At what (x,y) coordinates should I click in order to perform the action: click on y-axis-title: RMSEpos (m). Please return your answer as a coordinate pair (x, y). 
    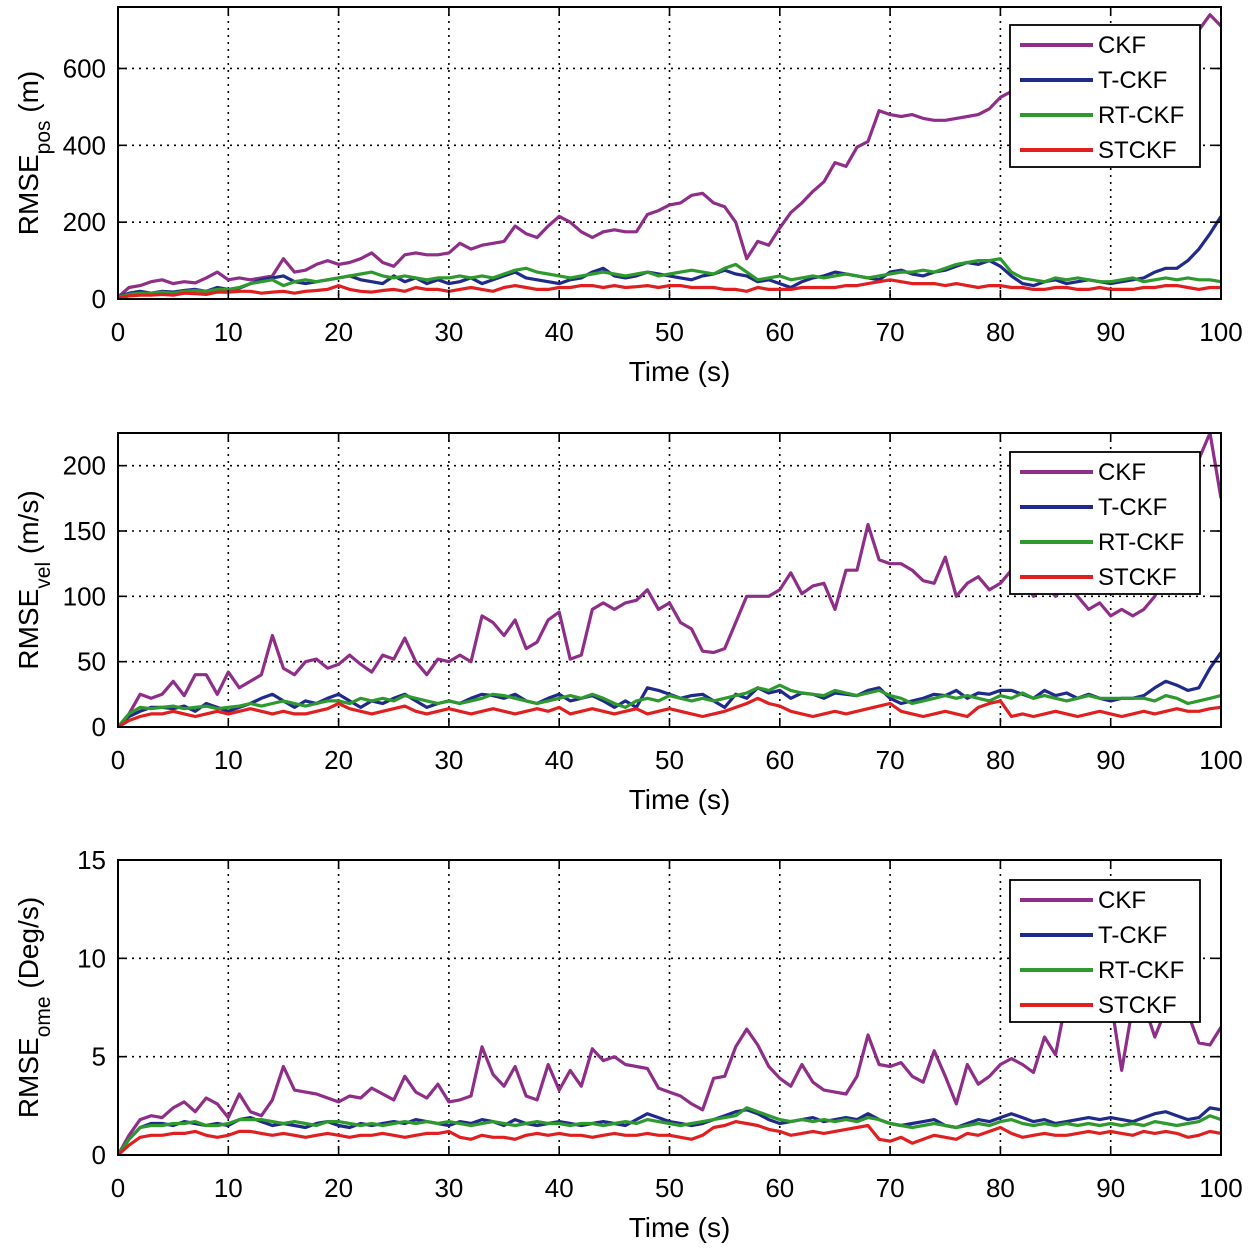
    Looking at the image, I should click on (34, 153).